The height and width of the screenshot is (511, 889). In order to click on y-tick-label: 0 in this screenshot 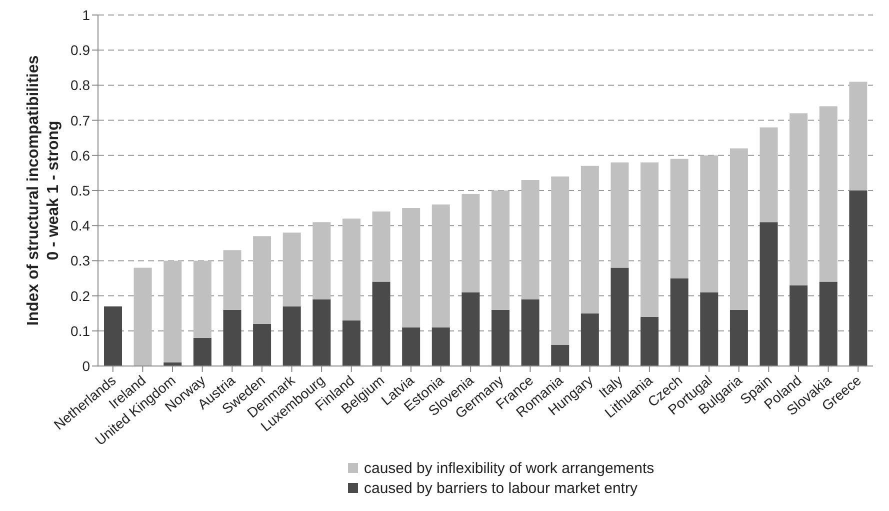, I will do `click(86, 366)`.